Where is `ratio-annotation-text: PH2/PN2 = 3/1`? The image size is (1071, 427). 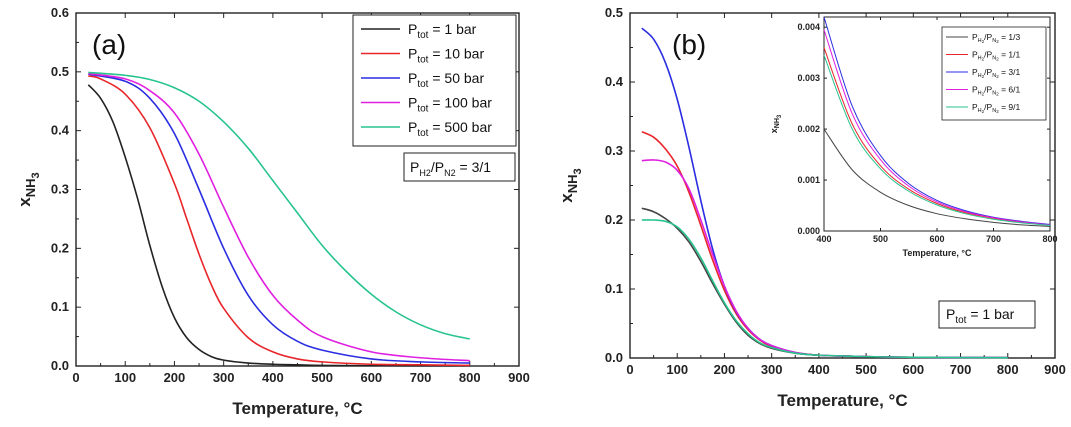 ratio-annotation-text: PH2/PN2 = 3/1 is located at coordinates (450, 168).